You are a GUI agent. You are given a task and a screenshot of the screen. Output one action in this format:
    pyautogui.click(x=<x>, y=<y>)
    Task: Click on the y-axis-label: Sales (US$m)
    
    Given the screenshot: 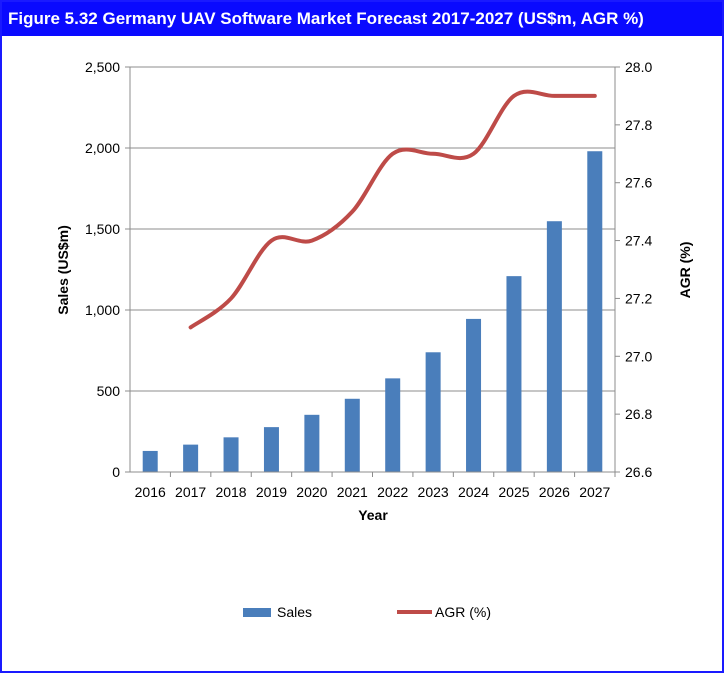 What is the action you would take?
    pyautogui.click(x=63, y=269)
    